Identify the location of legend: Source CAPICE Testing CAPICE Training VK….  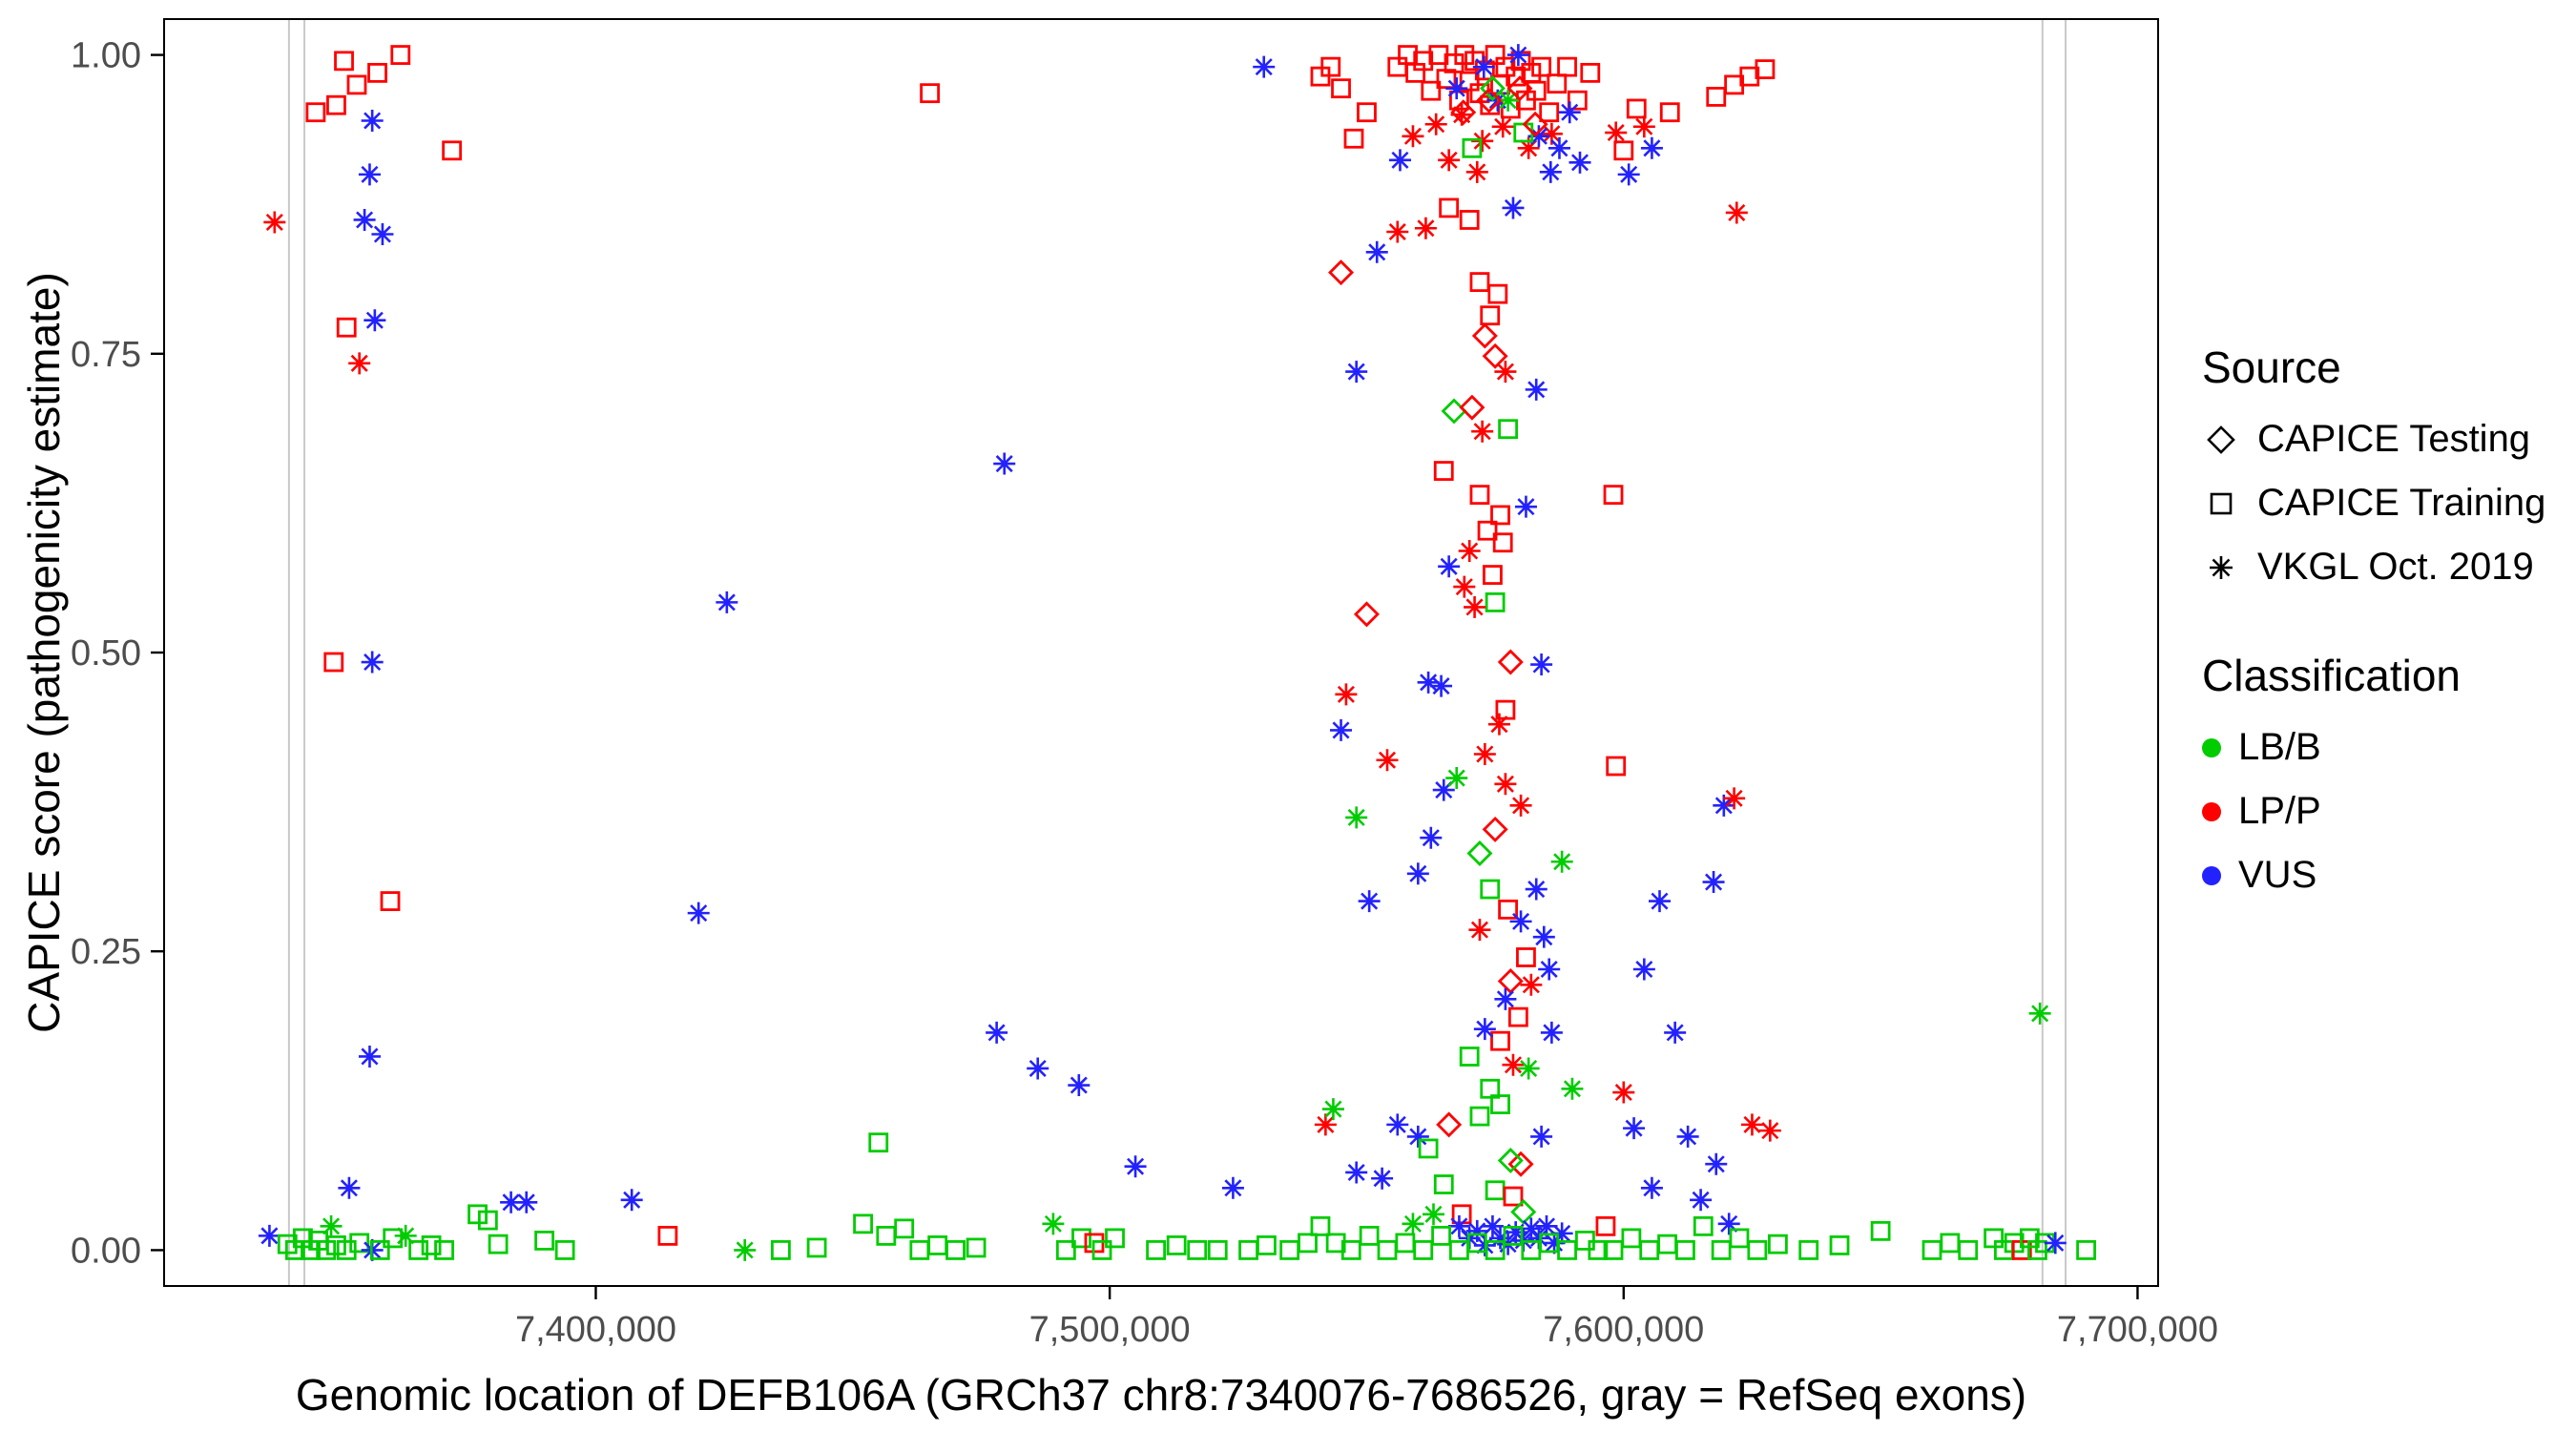
(2373, 650).